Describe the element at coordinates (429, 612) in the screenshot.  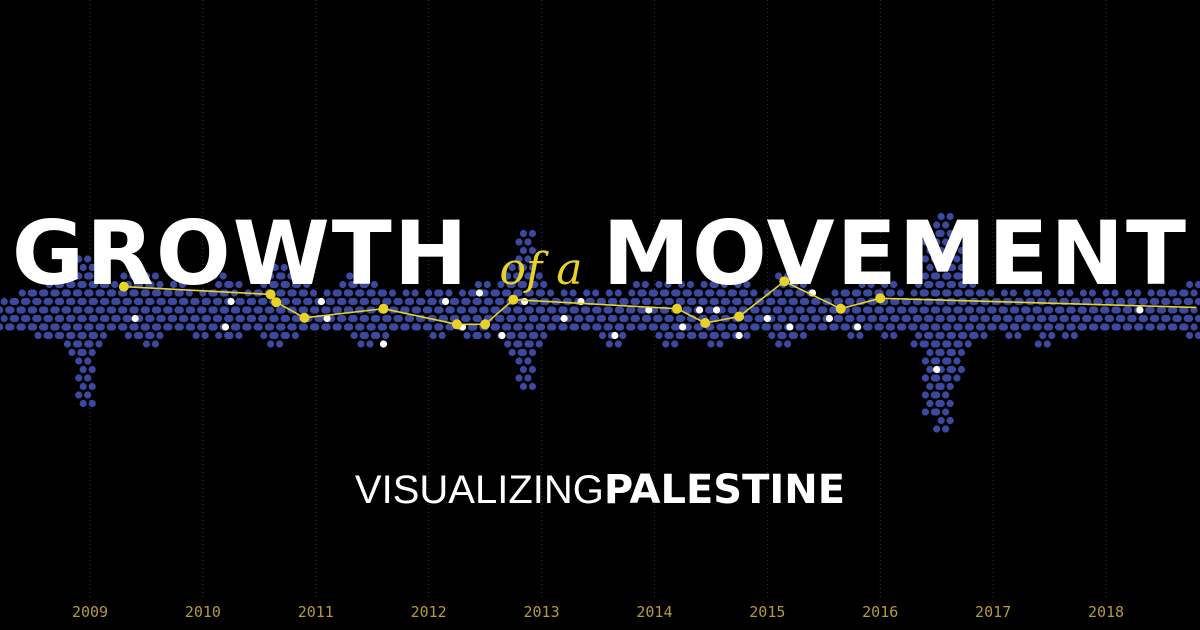
I see `tick-label-2012: 2012` at that location.